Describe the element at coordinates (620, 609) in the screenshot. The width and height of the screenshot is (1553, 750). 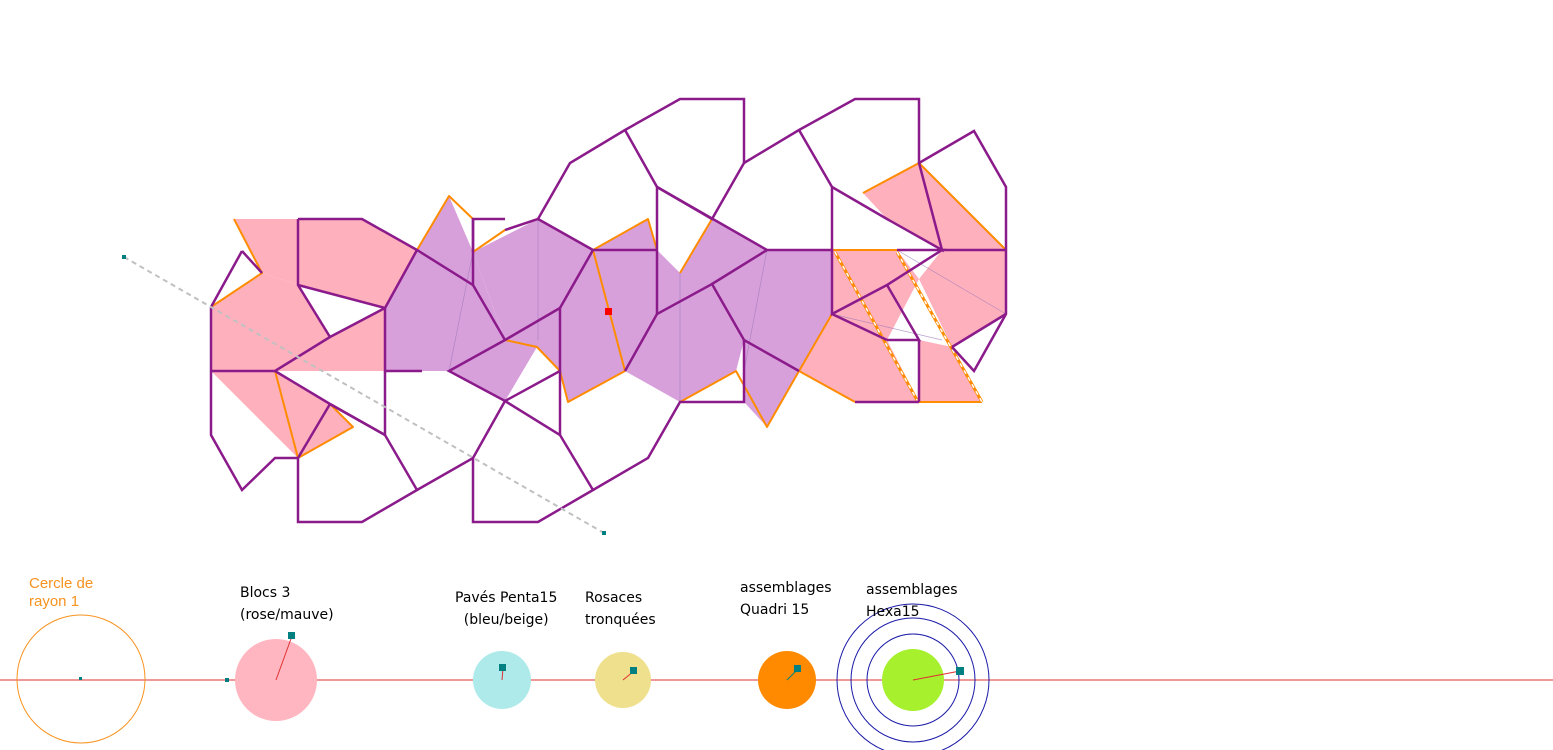
I see `rosaces-label: Rosaces tronquées` at that location.